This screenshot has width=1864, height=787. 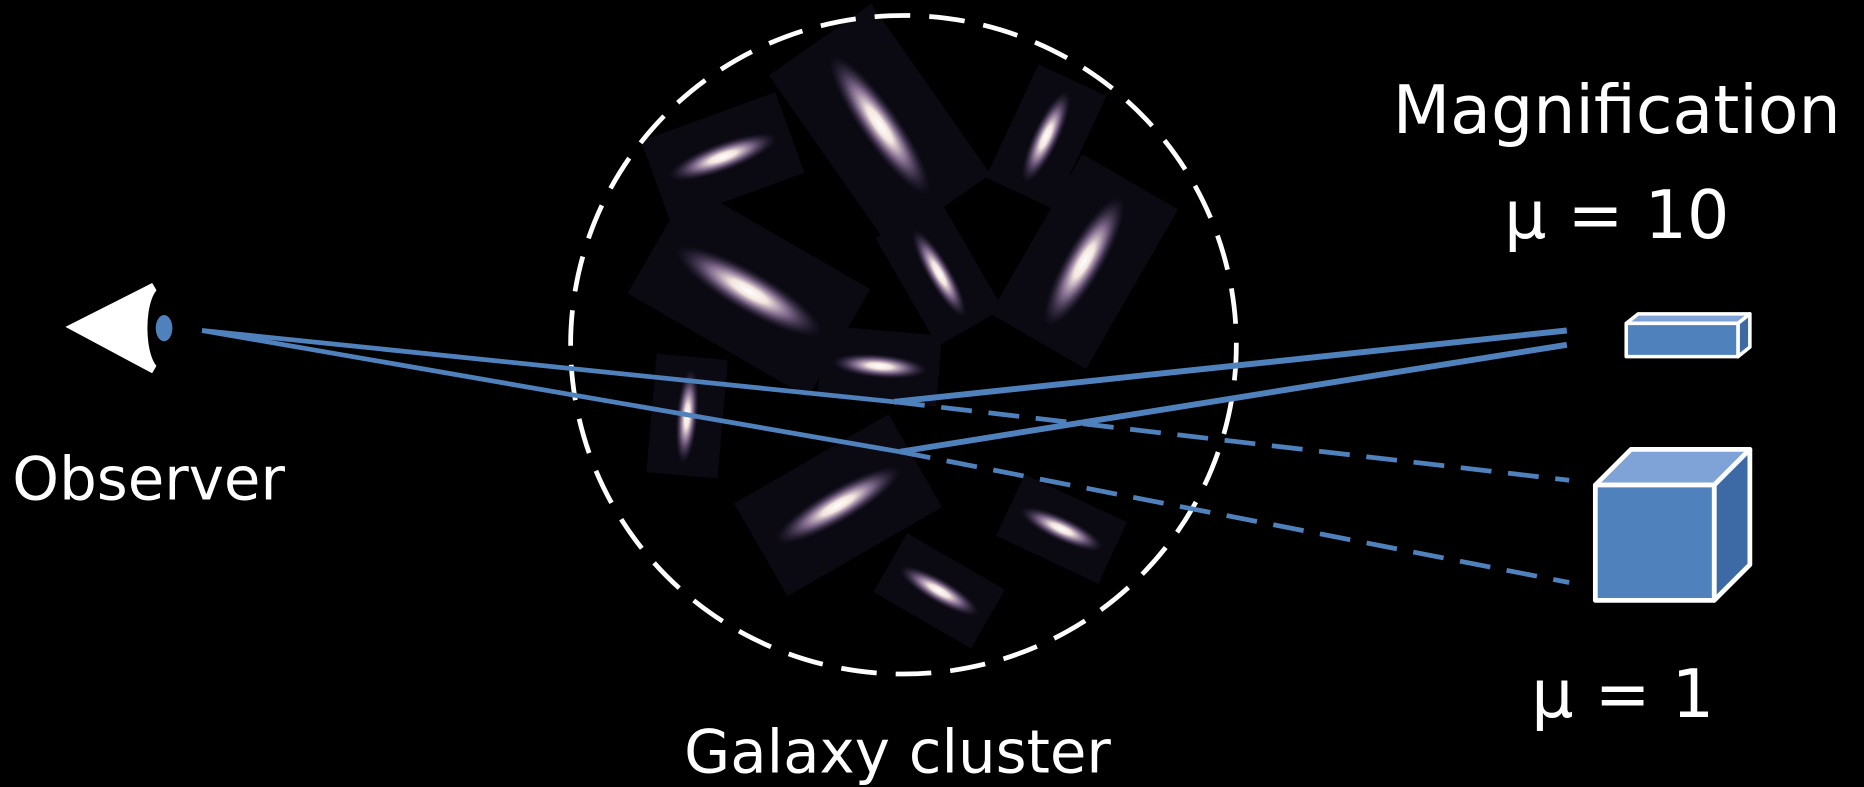 What do you see at coordinates (1682, 340) in the screenshot?
I see `box-front` at bounding box center [1682, 340].